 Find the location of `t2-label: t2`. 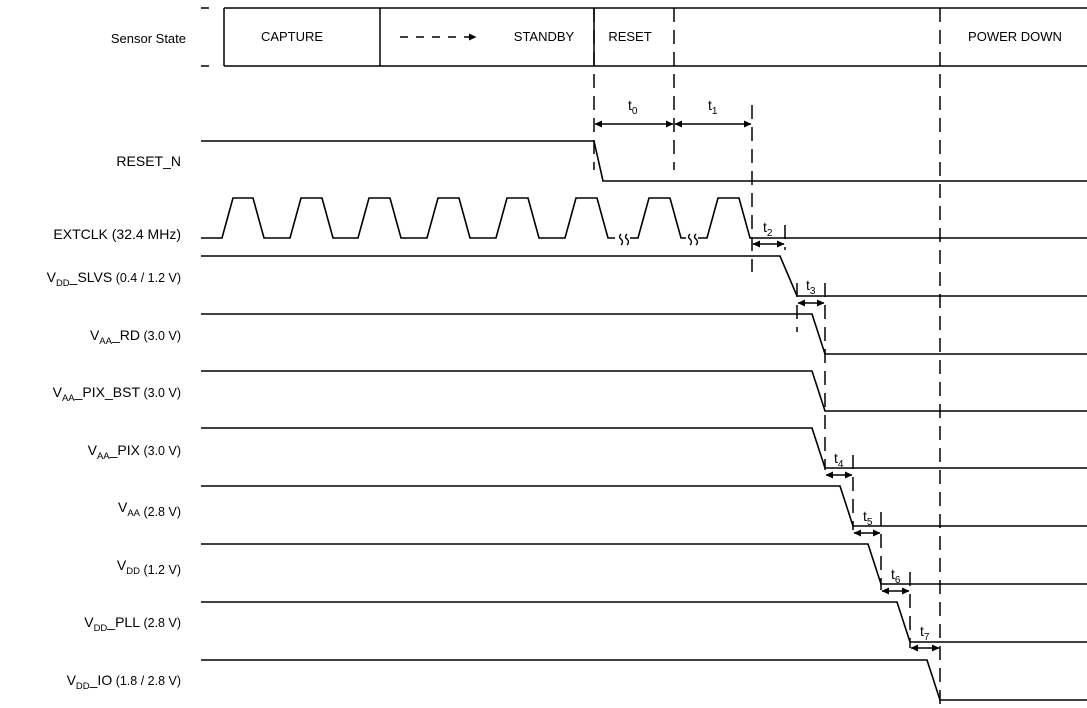

t2-label: t2 is located at coordinates (768, 229).